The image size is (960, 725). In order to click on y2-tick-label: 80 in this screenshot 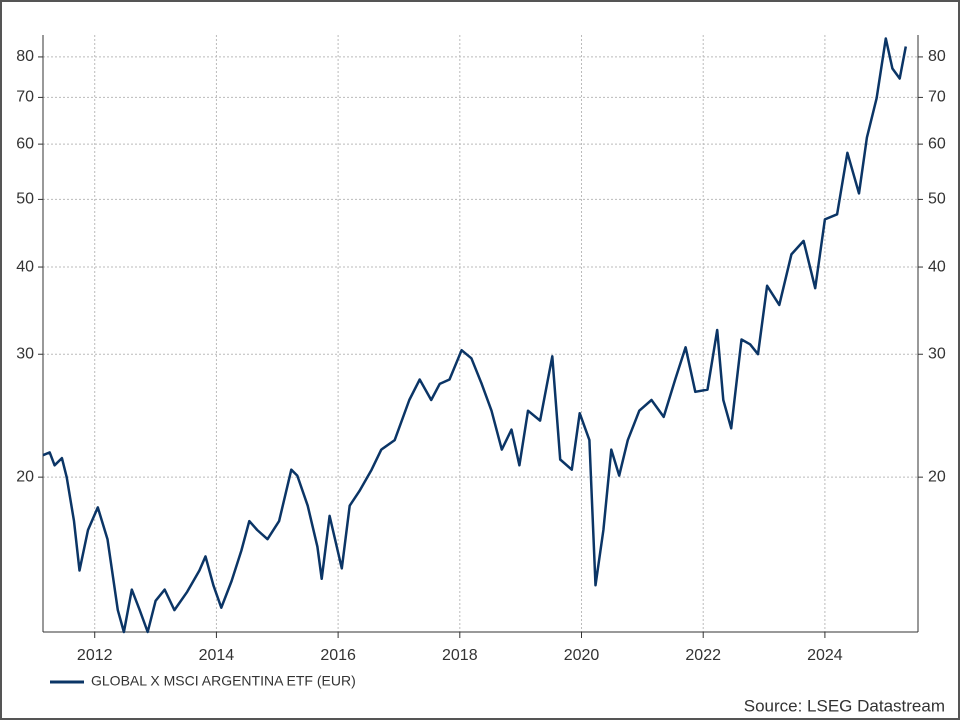, I will do `click(937, 56)`.